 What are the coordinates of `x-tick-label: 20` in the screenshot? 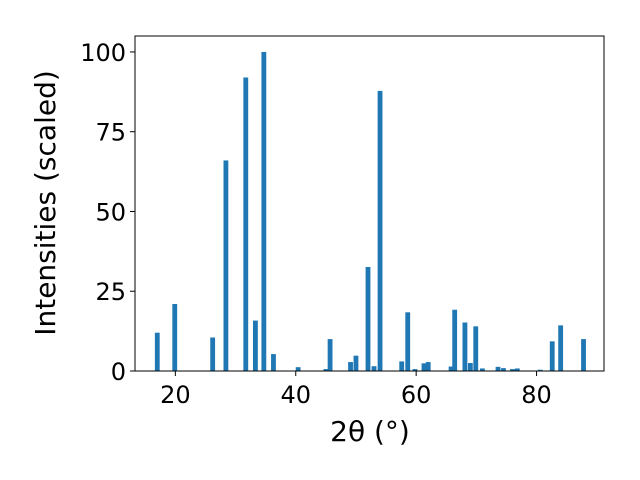 It's located at (175, 395).